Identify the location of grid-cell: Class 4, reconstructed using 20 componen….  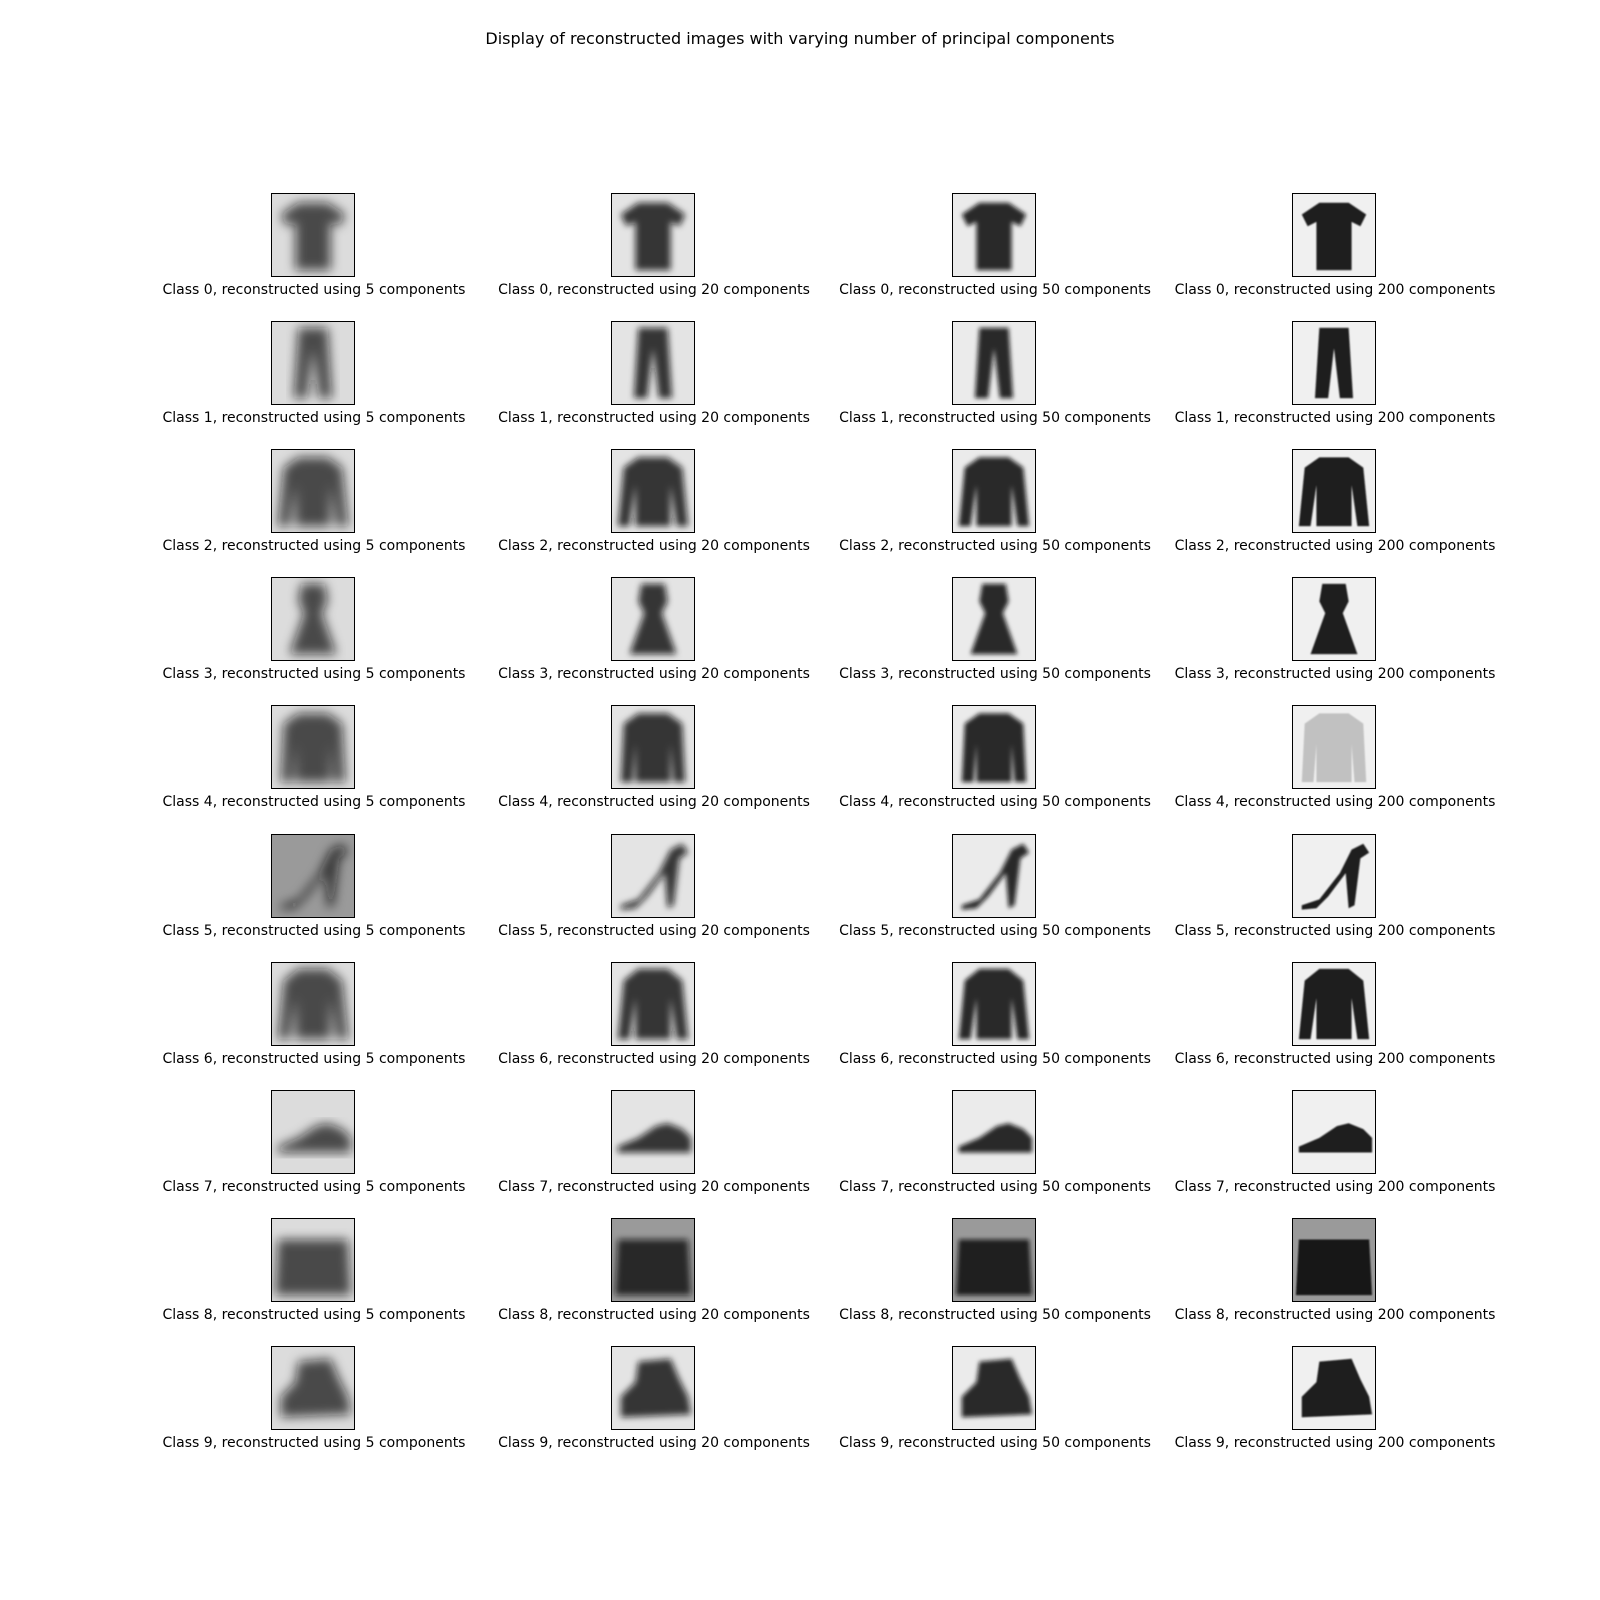
(654, 761).